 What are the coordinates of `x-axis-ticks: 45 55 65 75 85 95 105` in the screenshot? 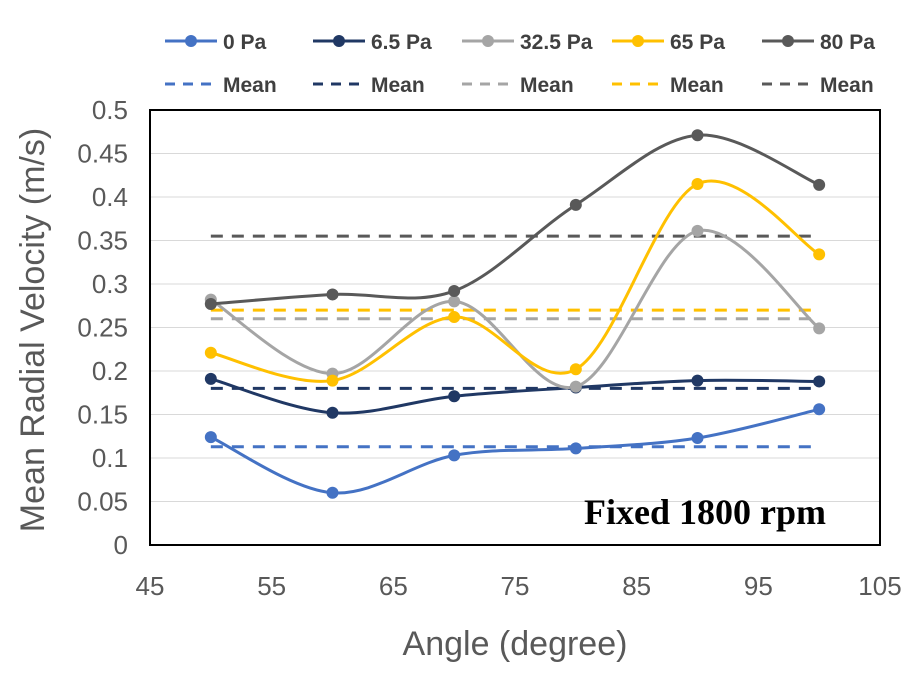 It's located at (519, 586).